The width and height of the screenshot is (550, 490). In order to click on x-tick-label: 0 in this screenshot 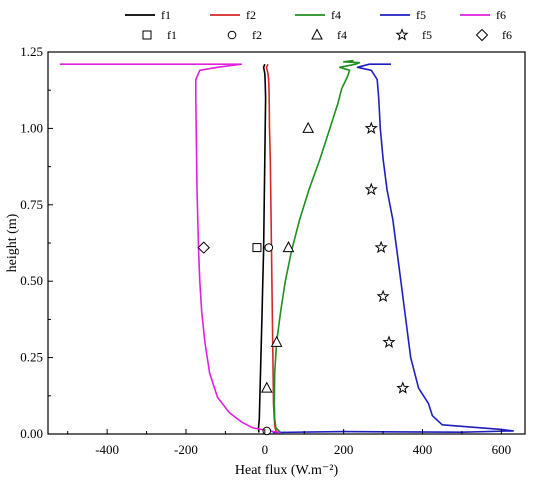, I will do `click(265, 449)`.